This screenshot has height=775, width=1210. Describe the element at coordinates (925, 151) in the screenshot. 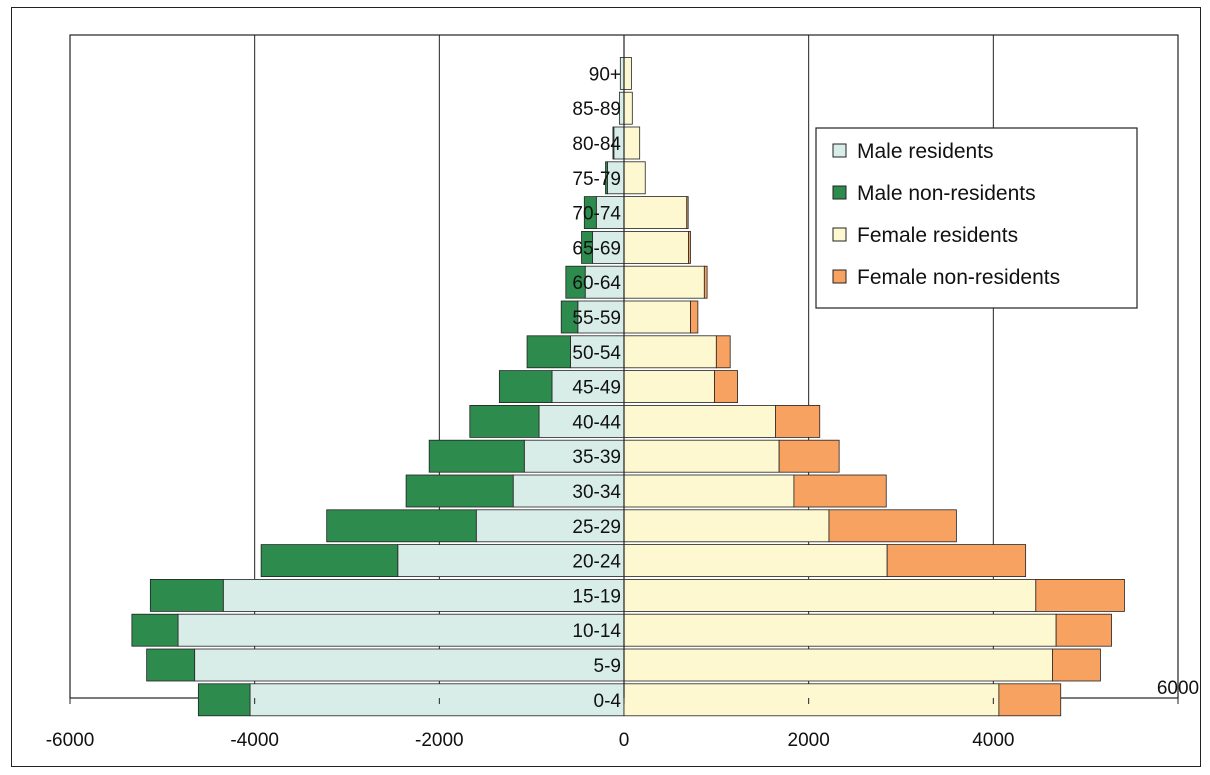

I see `legend-label: Male residents` at that location.